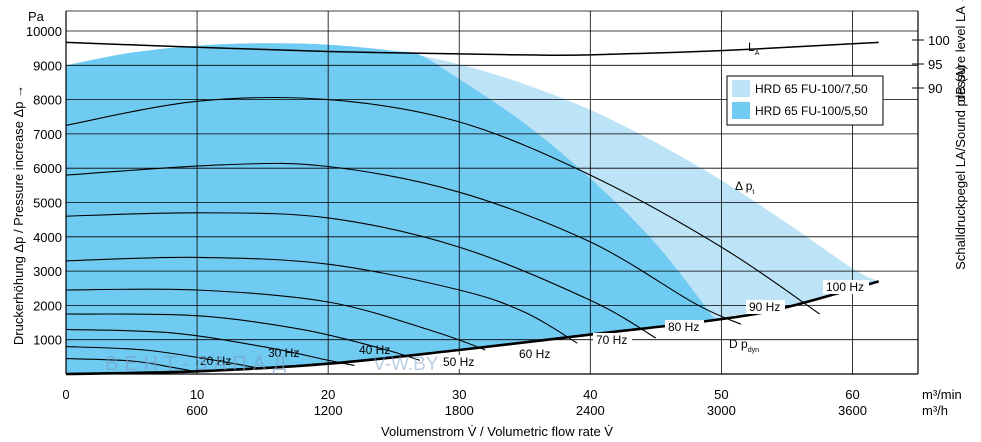 The height and width of the screenshot is (442, 981). I want to click on y2-tick-label: 100, so click(939, 40).